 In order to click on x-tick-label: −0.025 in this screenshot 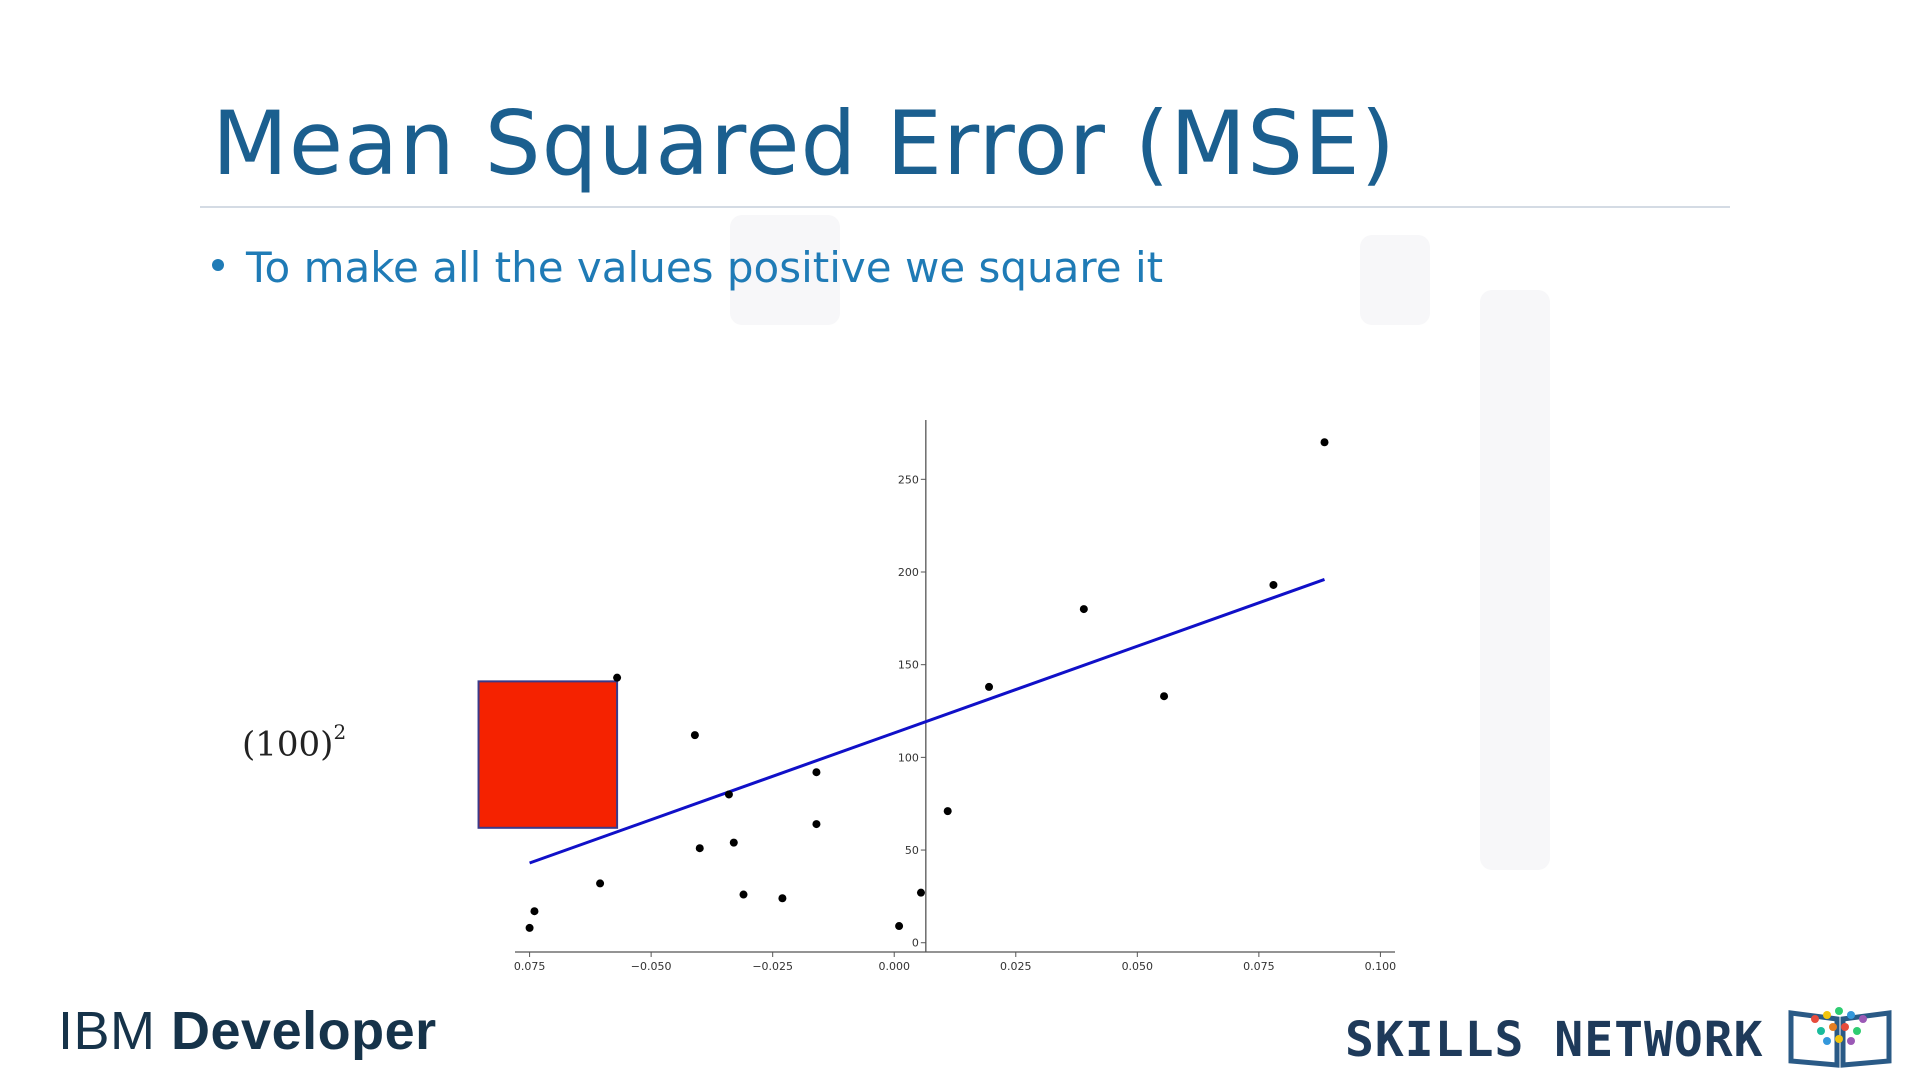, I will do `click(772, 966)`.